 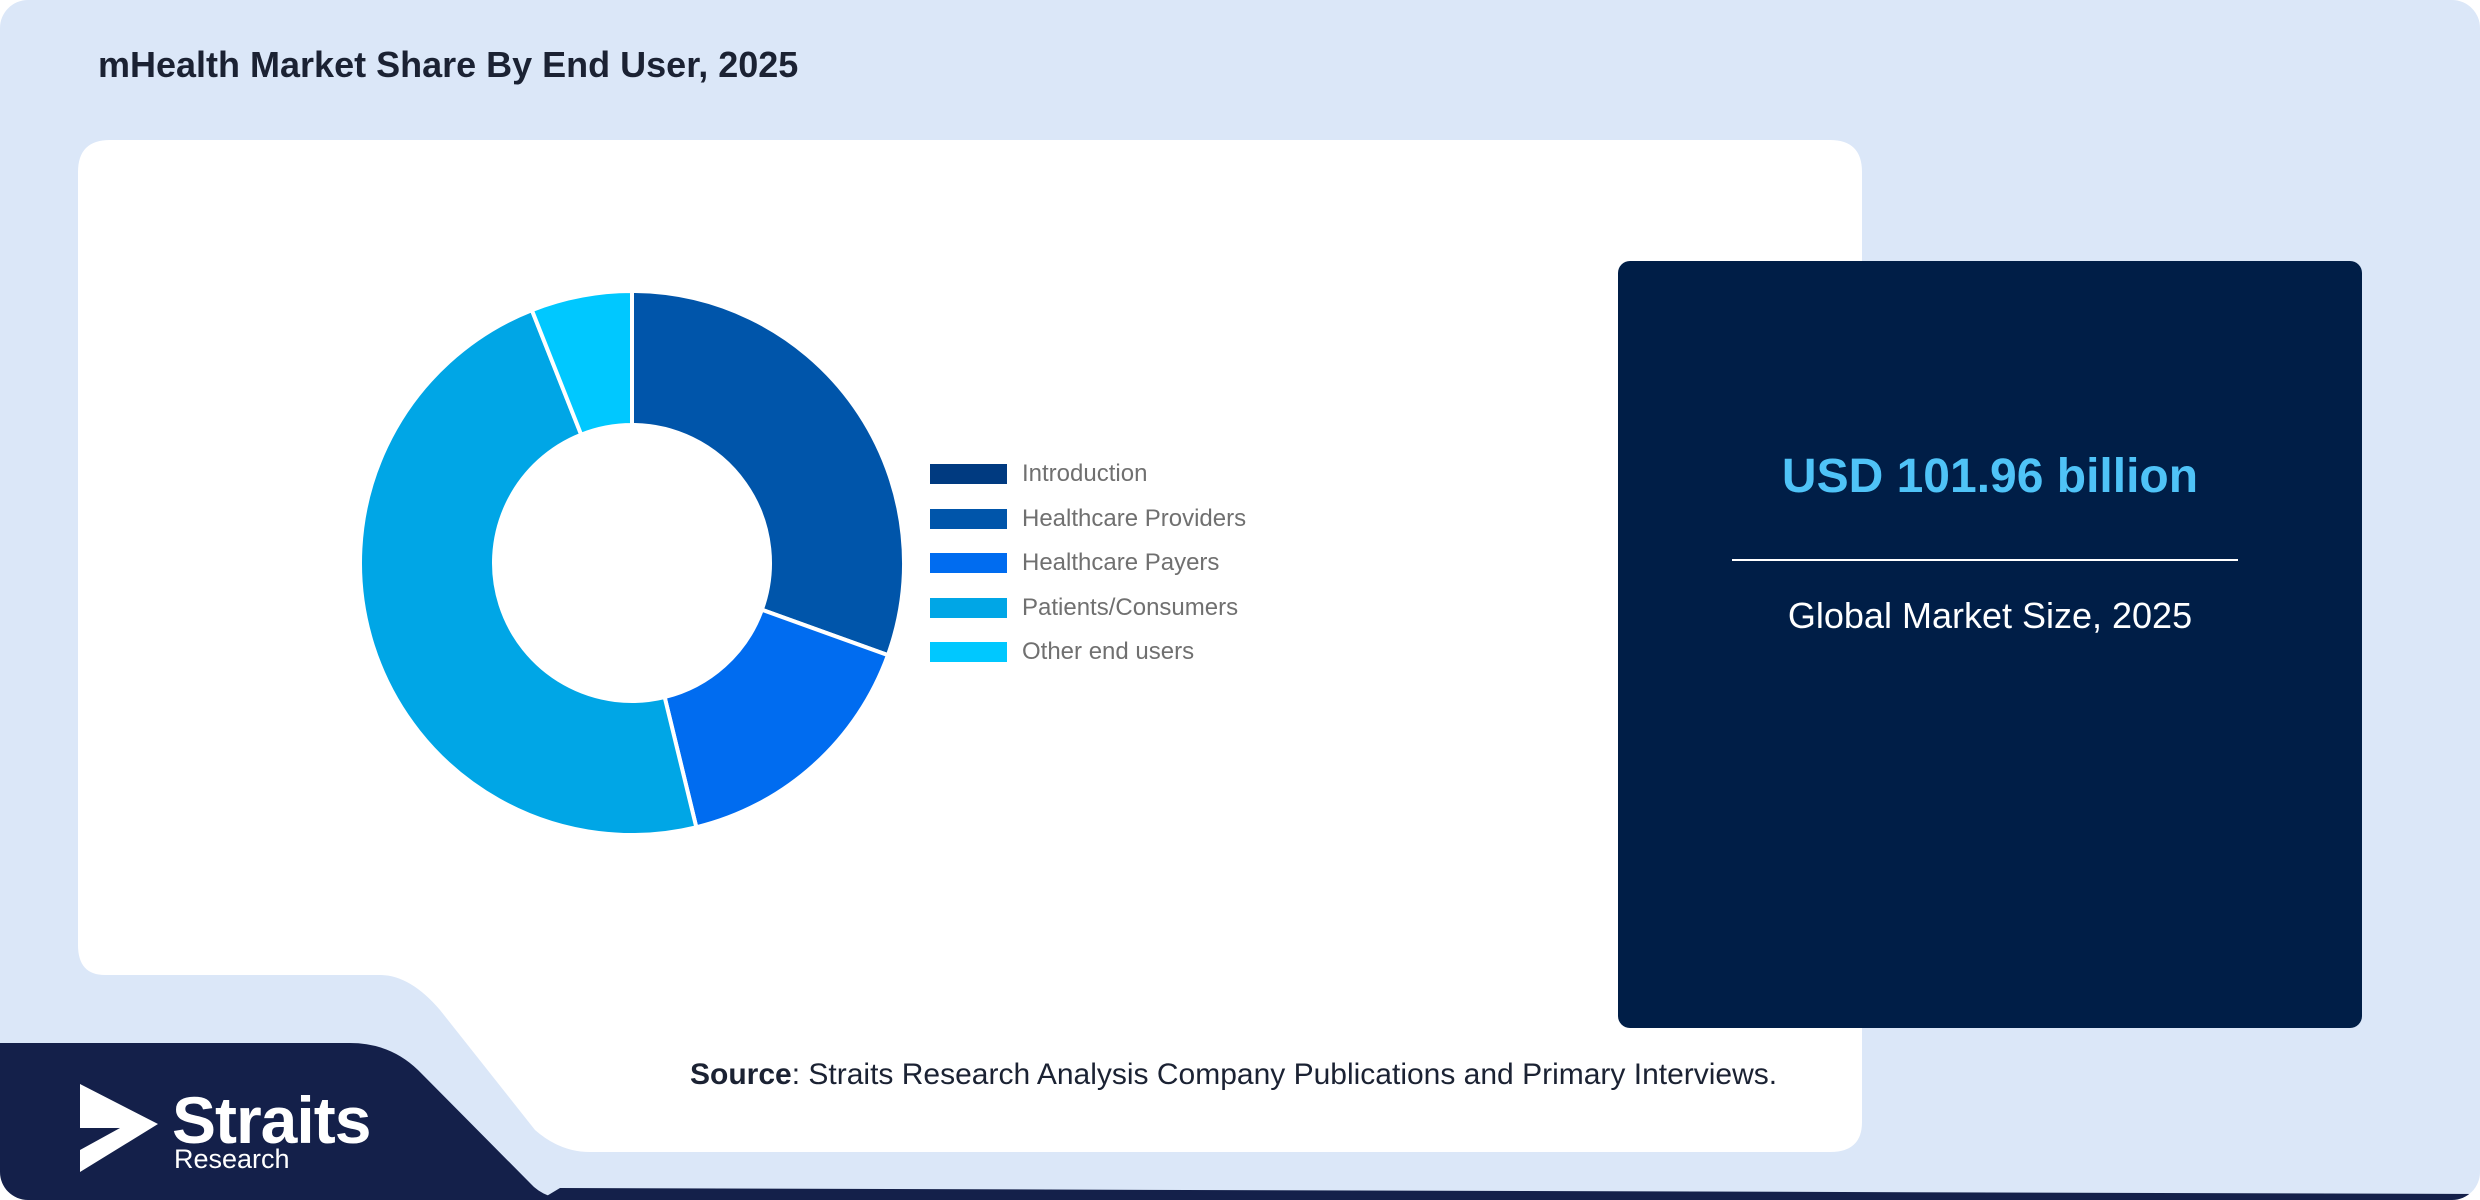 What do you see at coordinates (768, 473) in the screenshot?
I see `donut-slice-healthcare-providers` at bounding box center [768, 473].